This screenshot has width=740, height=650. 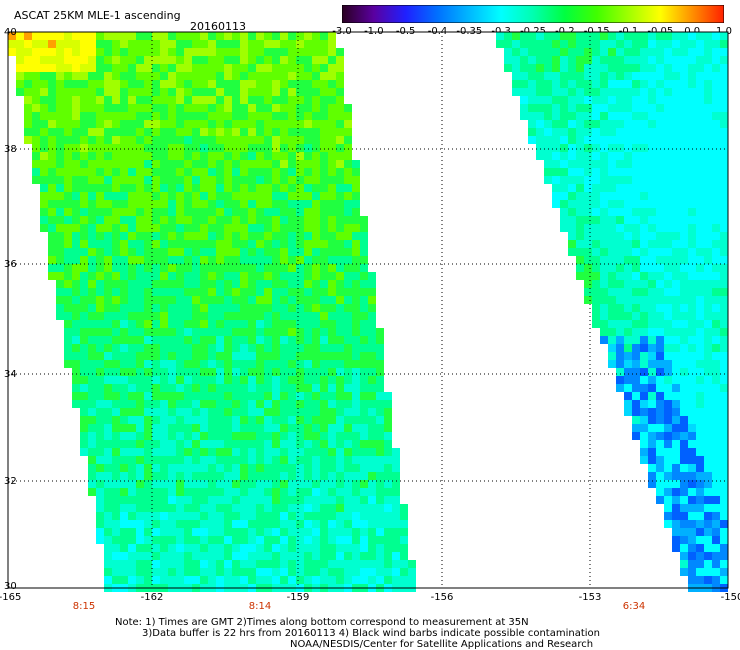 I want to click on lon-label-159: -159, so click(x=298, y=597).